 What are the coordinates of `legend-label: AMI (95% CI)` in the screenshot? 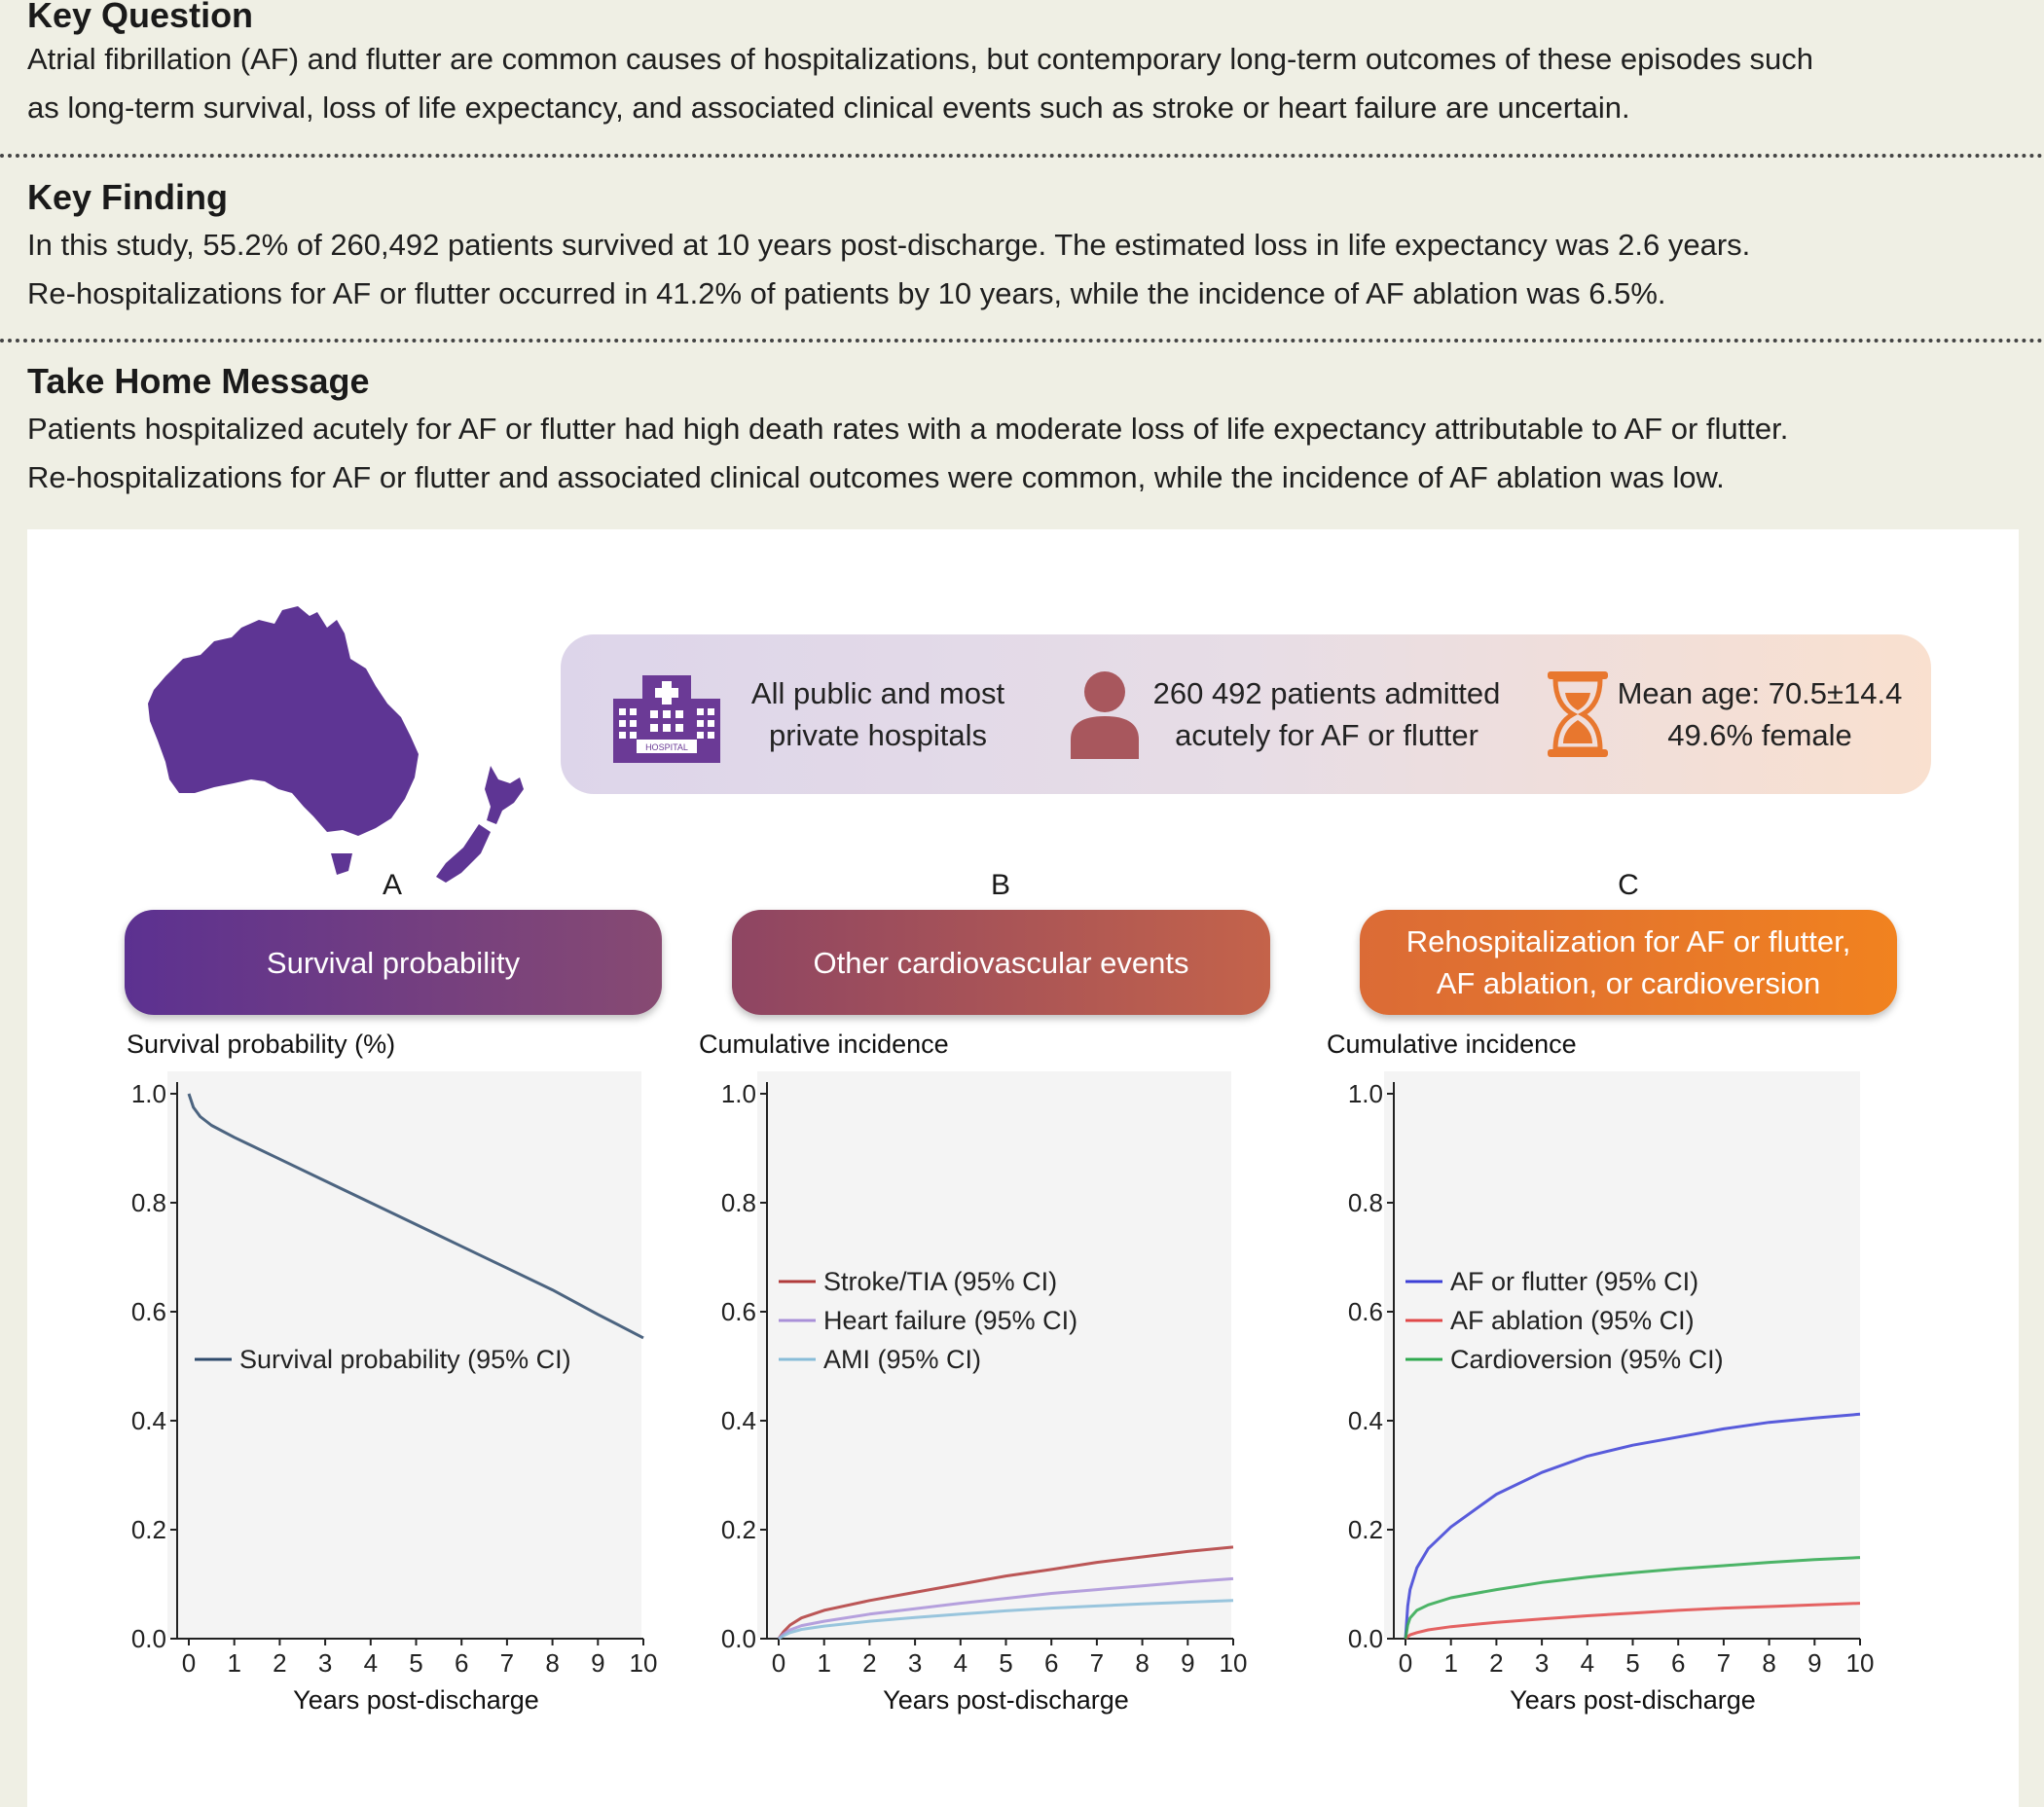 It's located at (902, 1359).